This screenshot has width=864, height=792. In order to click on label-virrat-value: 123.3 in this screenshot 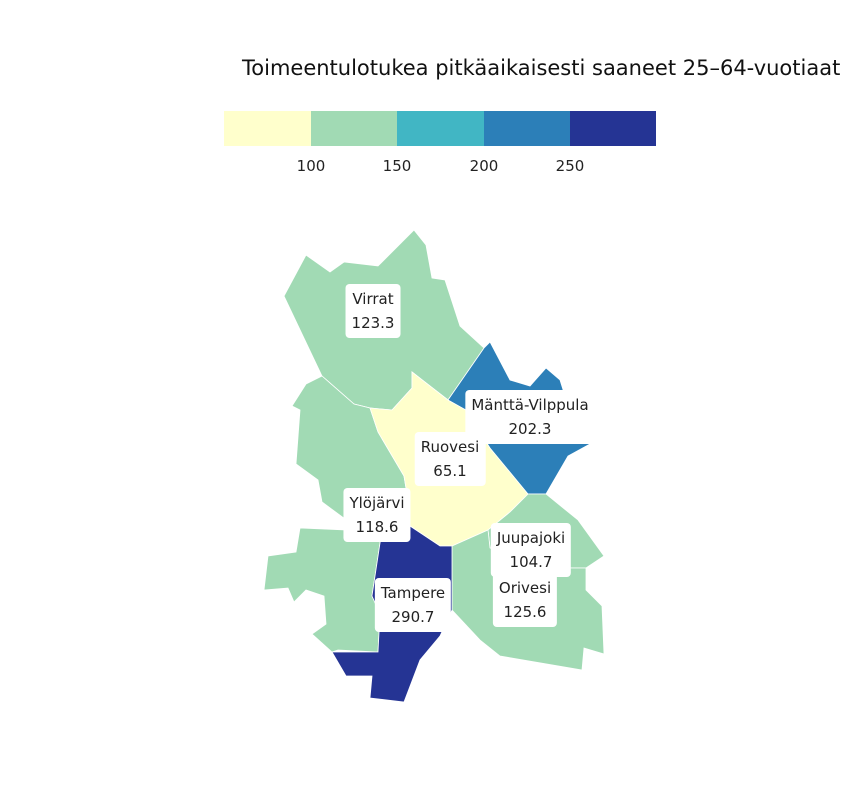, I will do `click(373, 323)`.